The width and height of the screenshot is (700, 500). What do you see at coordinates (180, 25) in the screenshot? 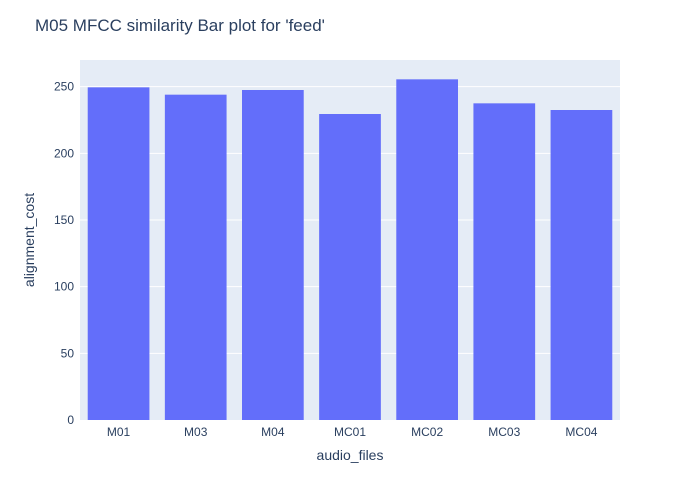
I see `chart-title: M05 MFCC similarity Bar plot for 'feed'` at bounding box center [180, 25].